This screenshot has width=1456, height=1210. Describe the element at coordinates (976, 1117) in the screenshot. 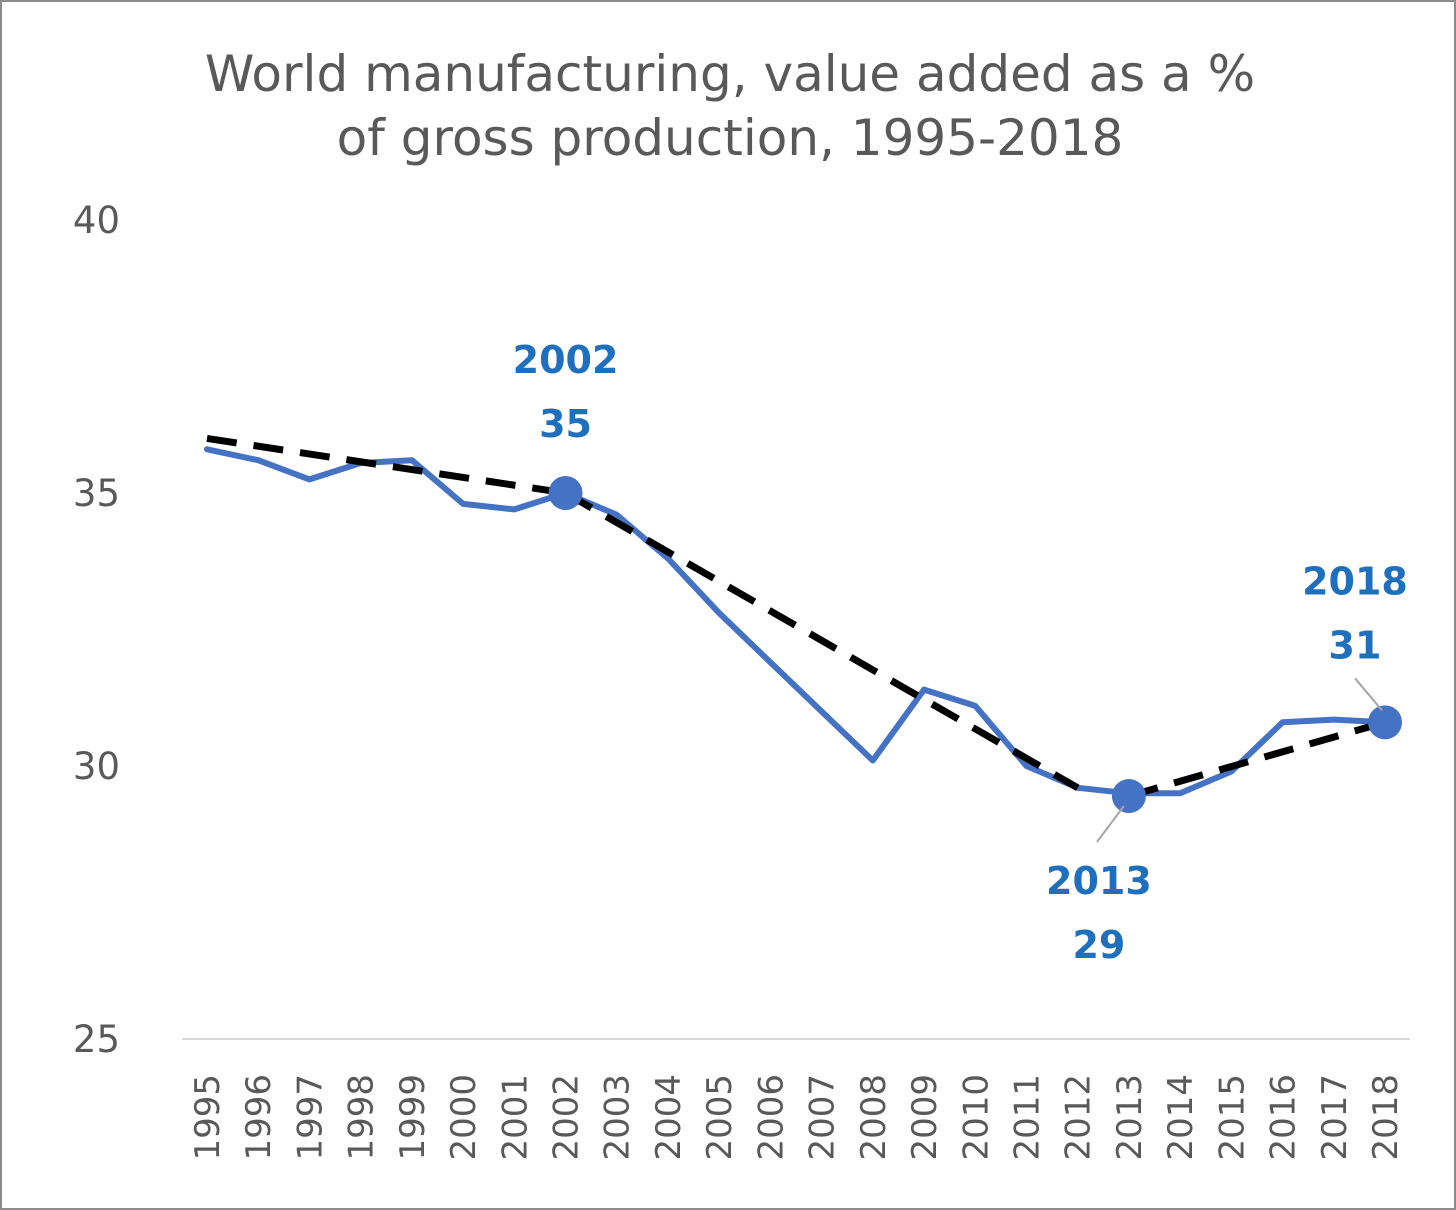

I see `x-tick-label: 2010` at that location.